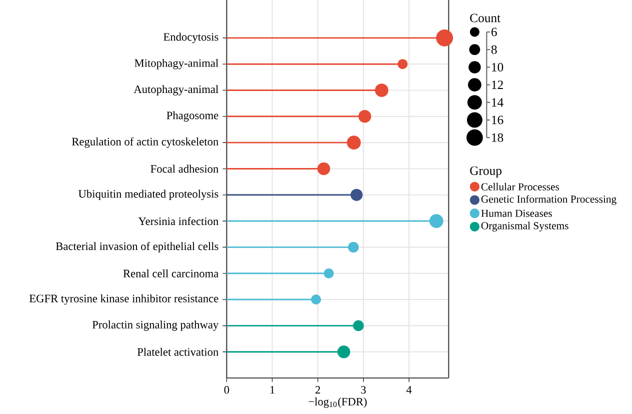 The image size is (632, 414). What do you see at coordinates (184, 168) in the screenshot?
I see `y-tick-label: Focal adhesion` at bounding box center [184, 168].